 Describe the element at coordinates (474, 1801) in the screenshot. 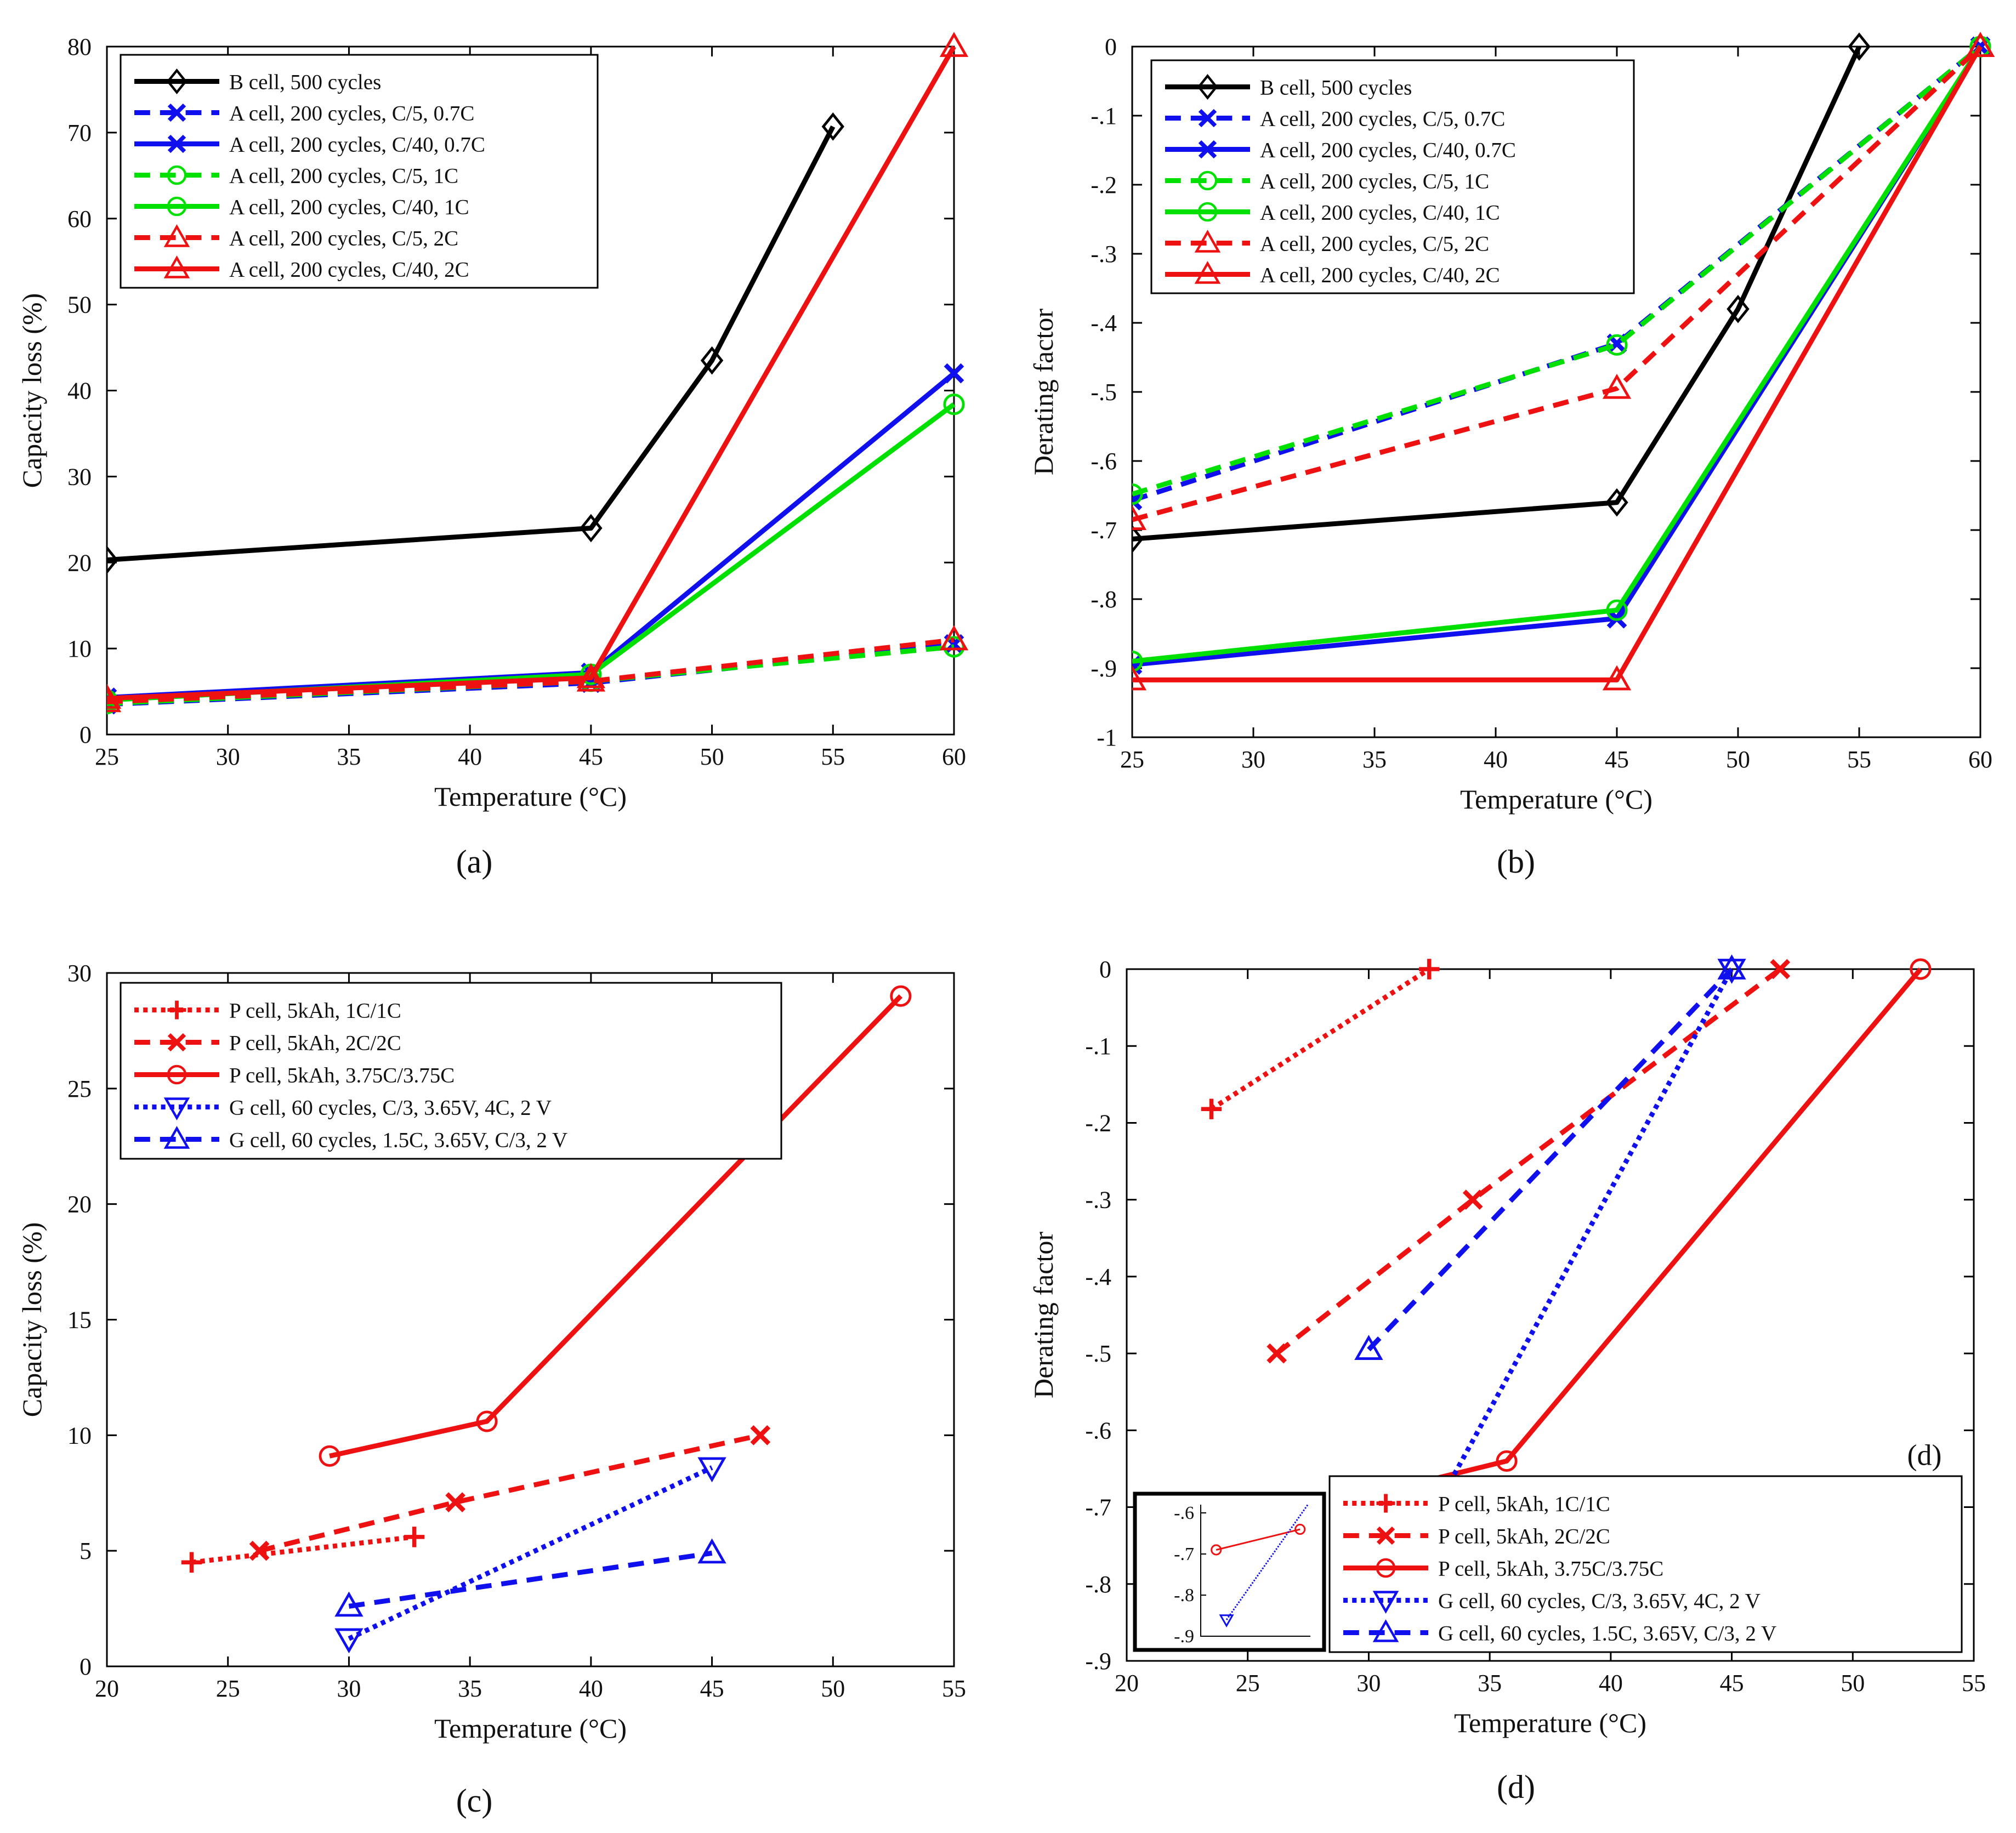

I see `panel-caption: (c)` at that location.